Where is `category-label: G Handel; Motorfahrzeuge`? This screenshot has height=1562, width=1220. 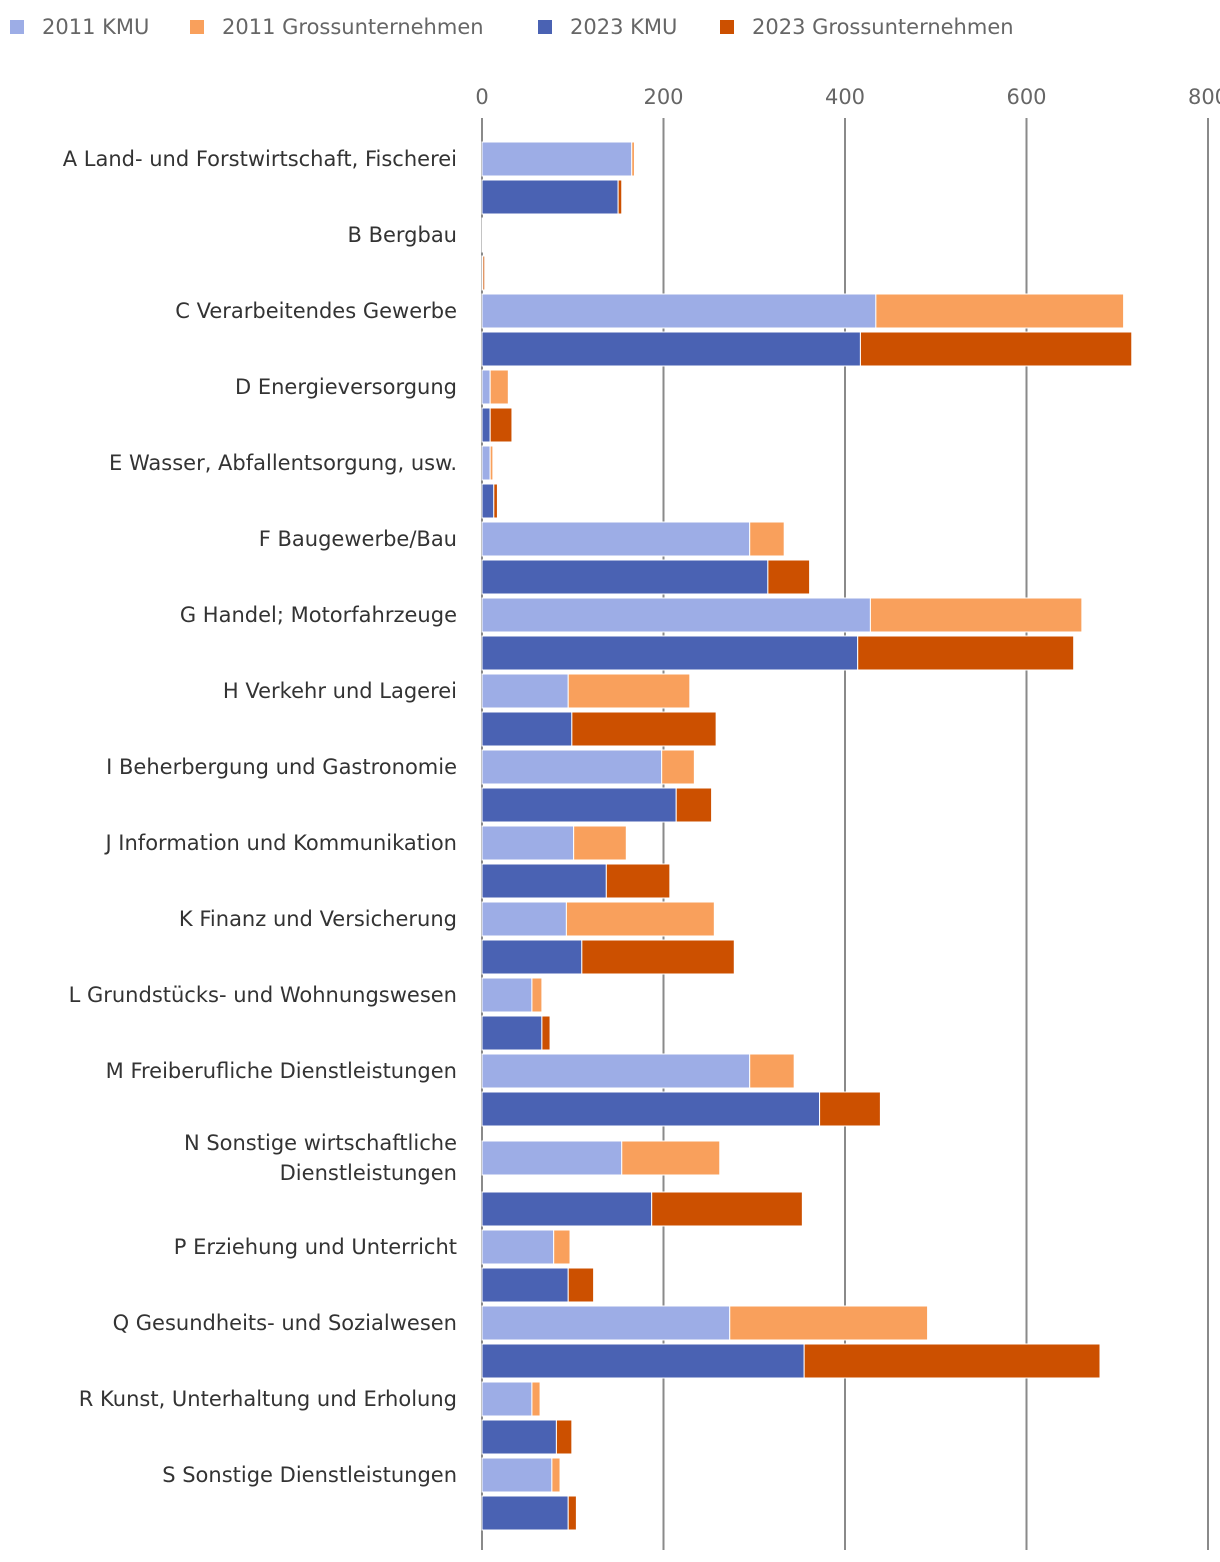 category-label: G Handel; Motorfahrzeuge is located at coordinates (318, 615).